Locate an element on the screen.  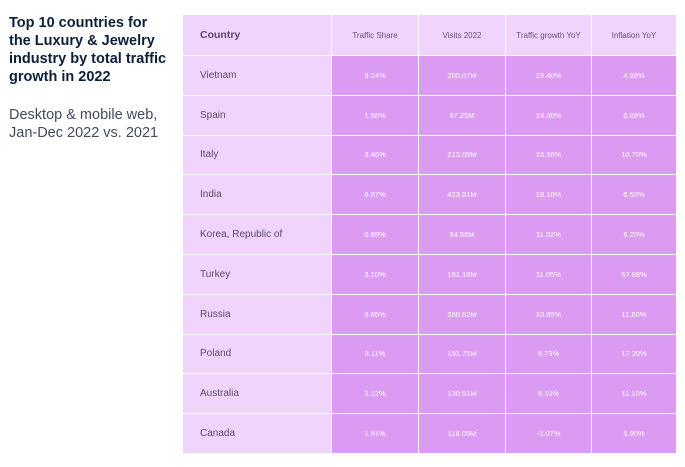
value-cell: 10.70% is located at coordinates (634, 155).